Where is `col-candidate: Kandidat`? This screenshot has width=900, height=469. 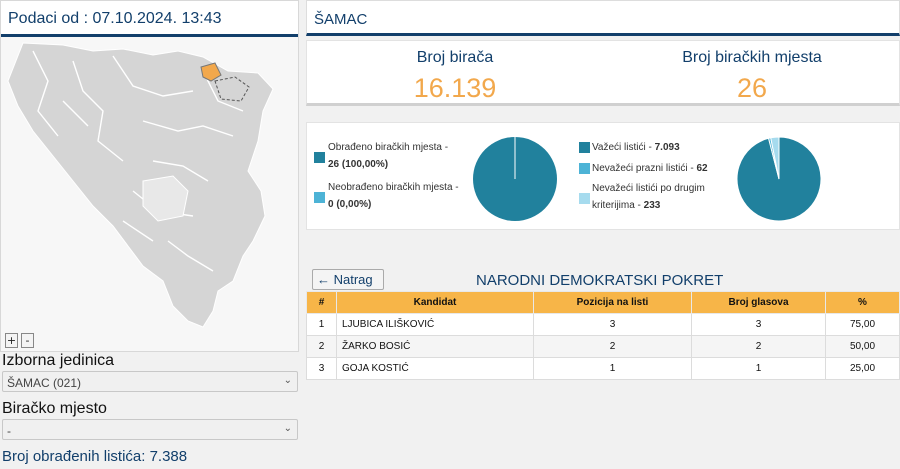
col-candidate: Kandidat is located at coordinates (435, 302).